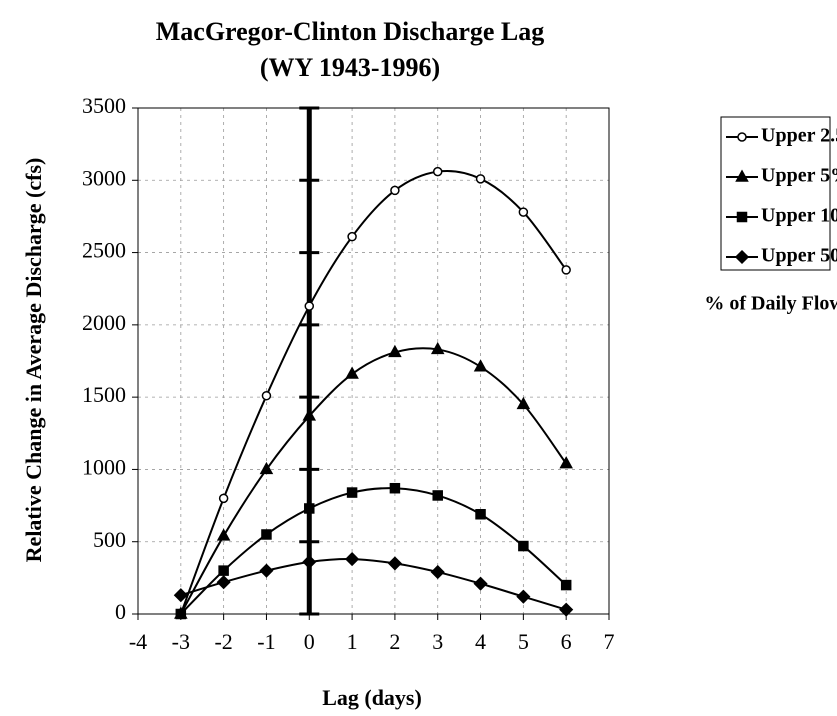 The height and width of the screenshot is (716, 837). What do you see at coordinates (104, 250) in the screenshot?
I see `y-tick-label: 2500` at bounding box center [104, 250].